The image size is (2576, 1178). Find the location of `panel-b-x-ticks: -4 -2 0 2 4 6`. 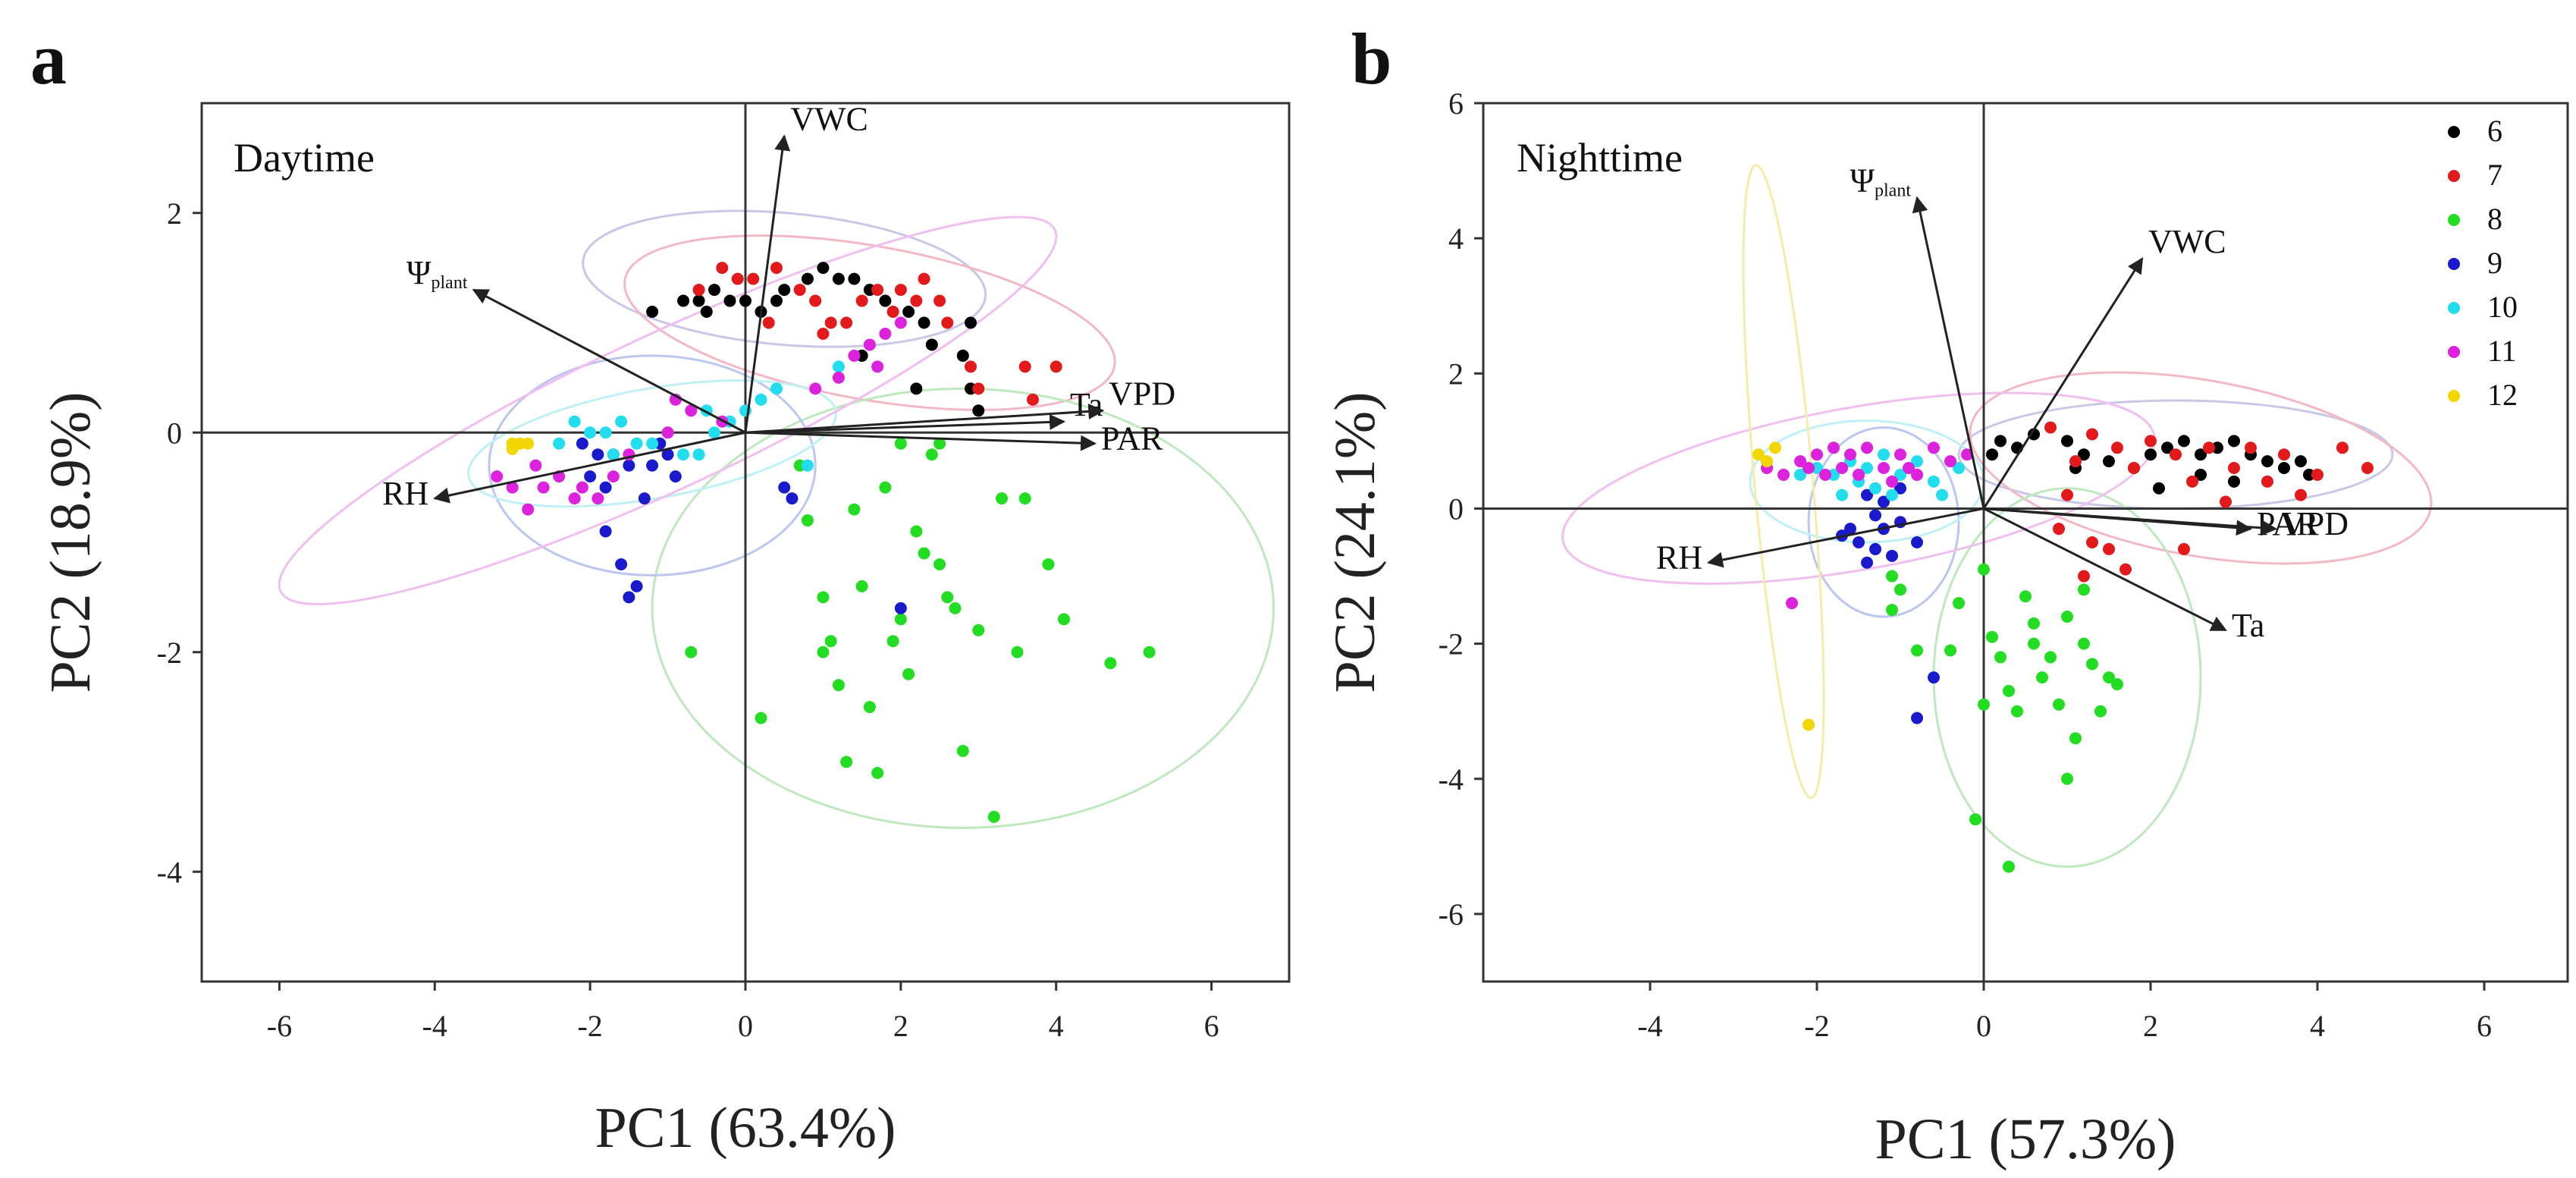

panel-b-x-ticks: -4 -2 0 2 4 6 is located at coordinates (2064, 1013).